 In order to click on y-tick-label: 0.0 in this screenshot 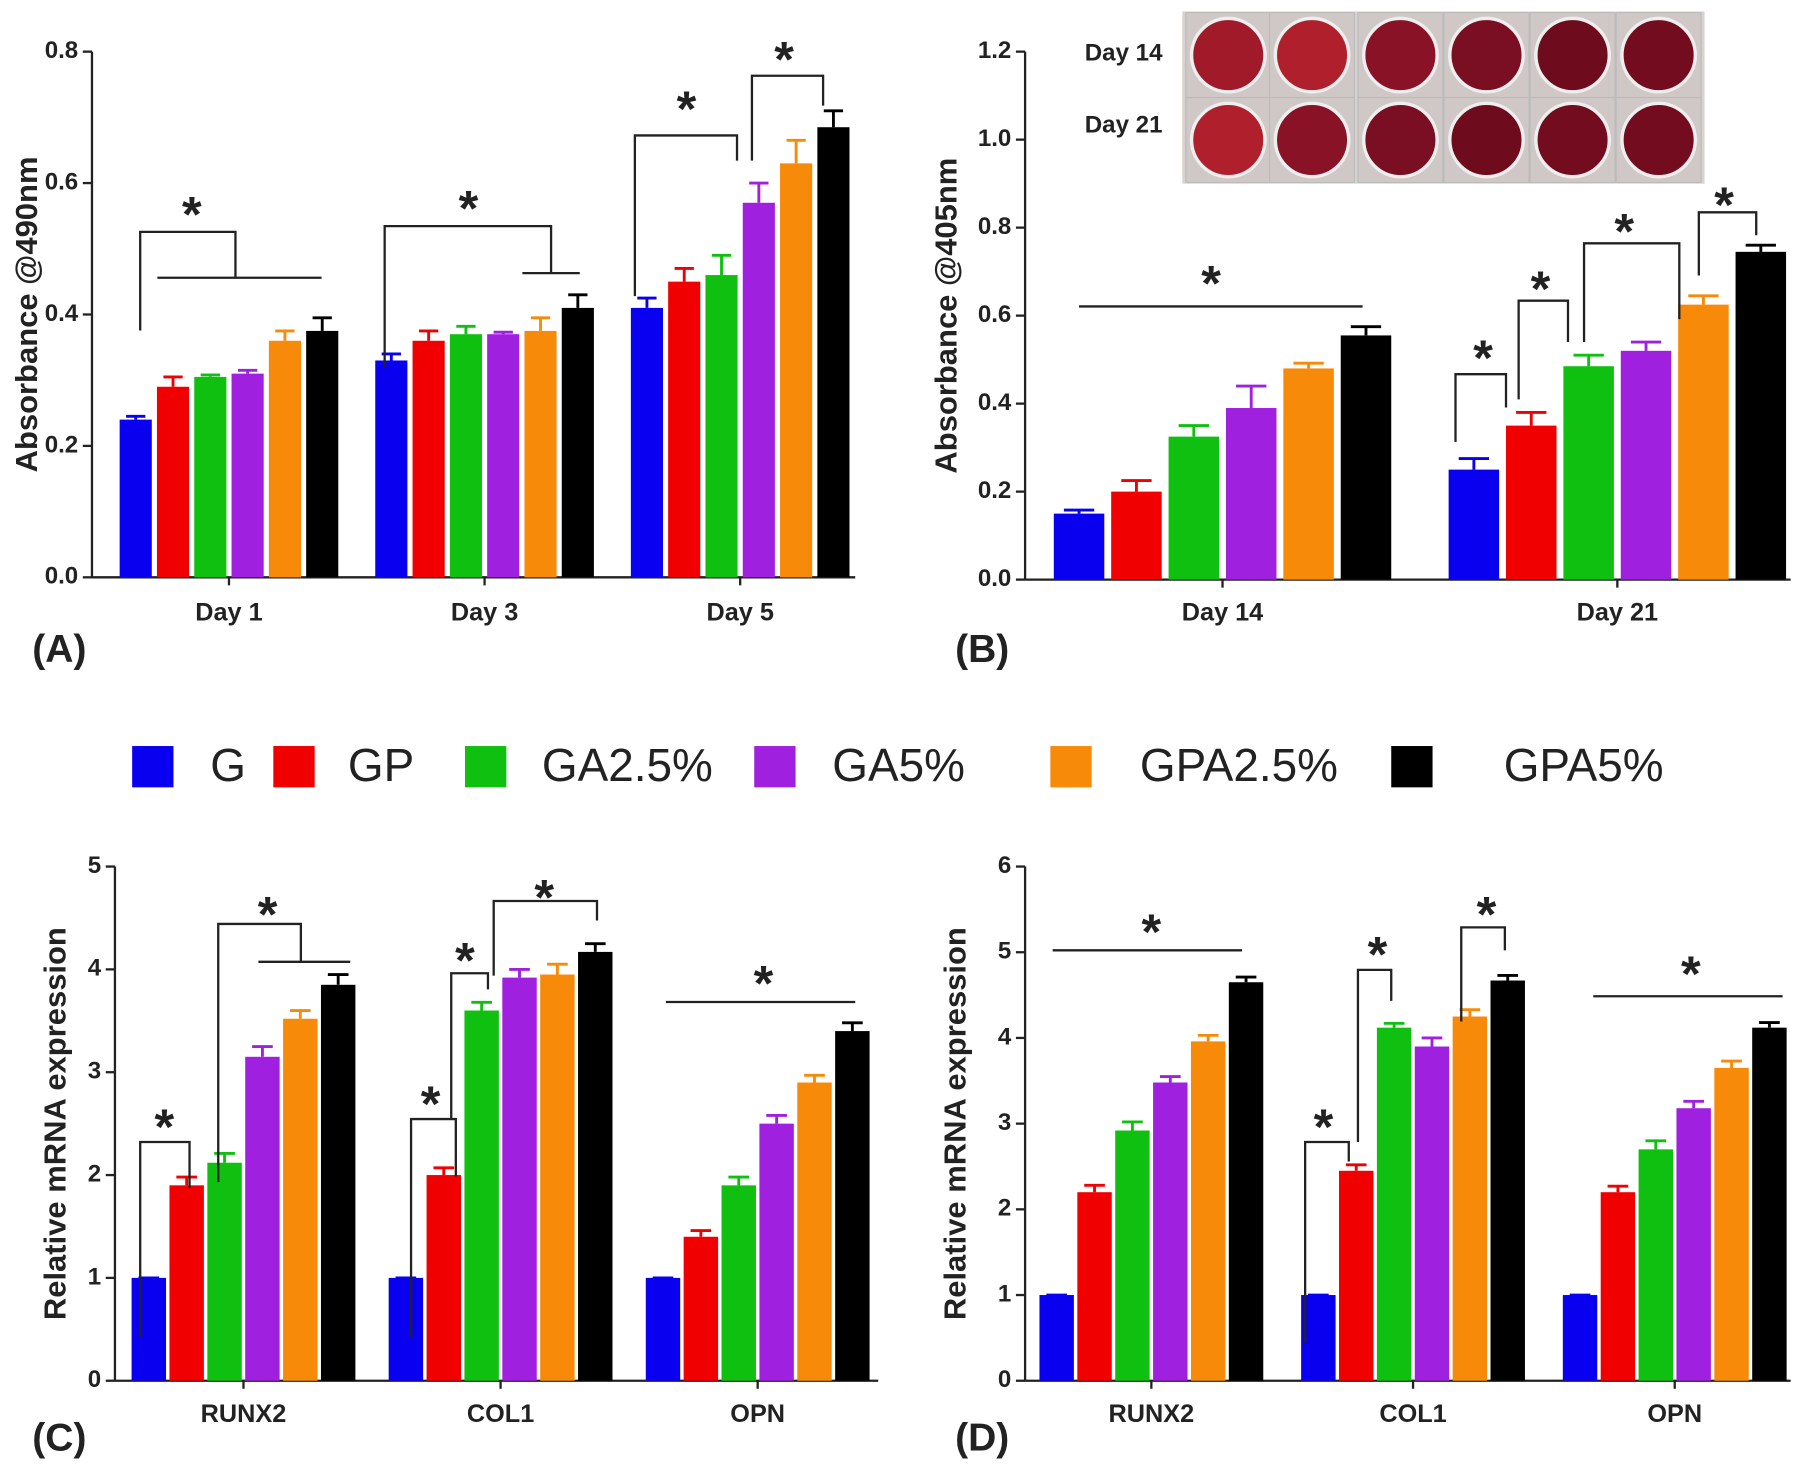, I will do `click(995, 578)`.